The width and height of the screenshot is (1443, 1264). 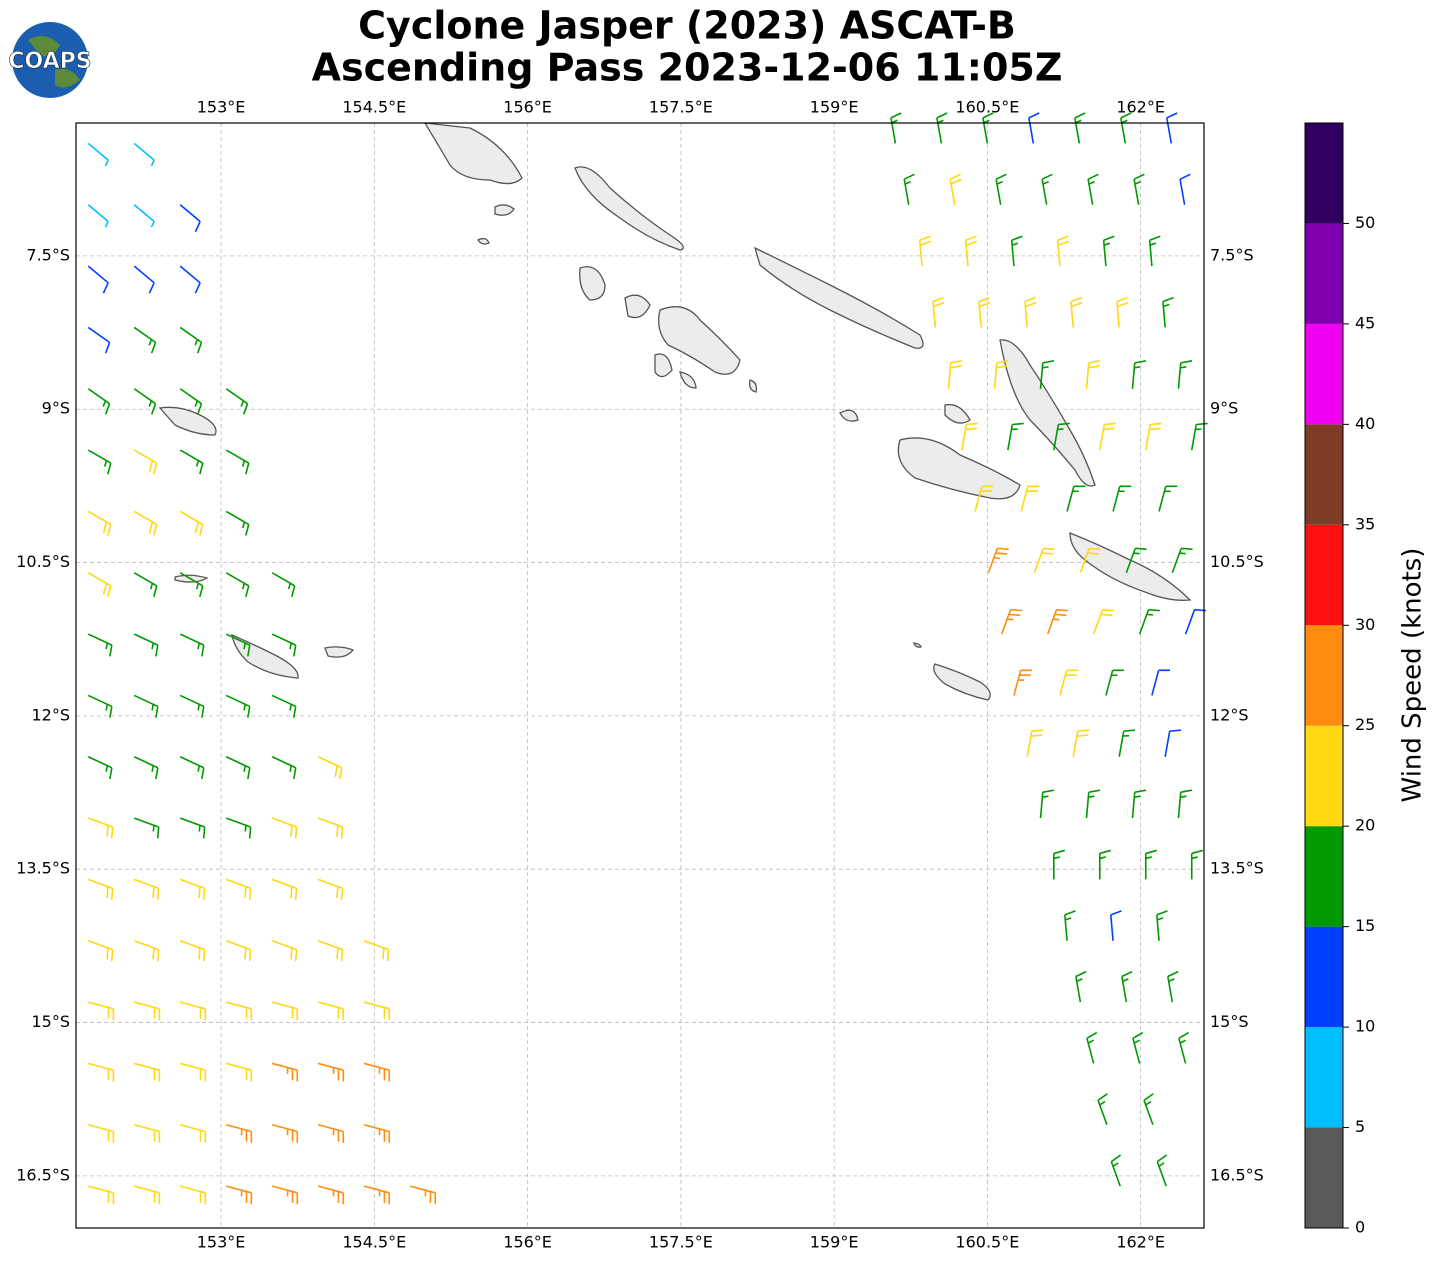 What do you see at coordinates (43, 561) in the screenshot?
I see `y-tick-label: 10.5°S` at bounding box center [43, 561].